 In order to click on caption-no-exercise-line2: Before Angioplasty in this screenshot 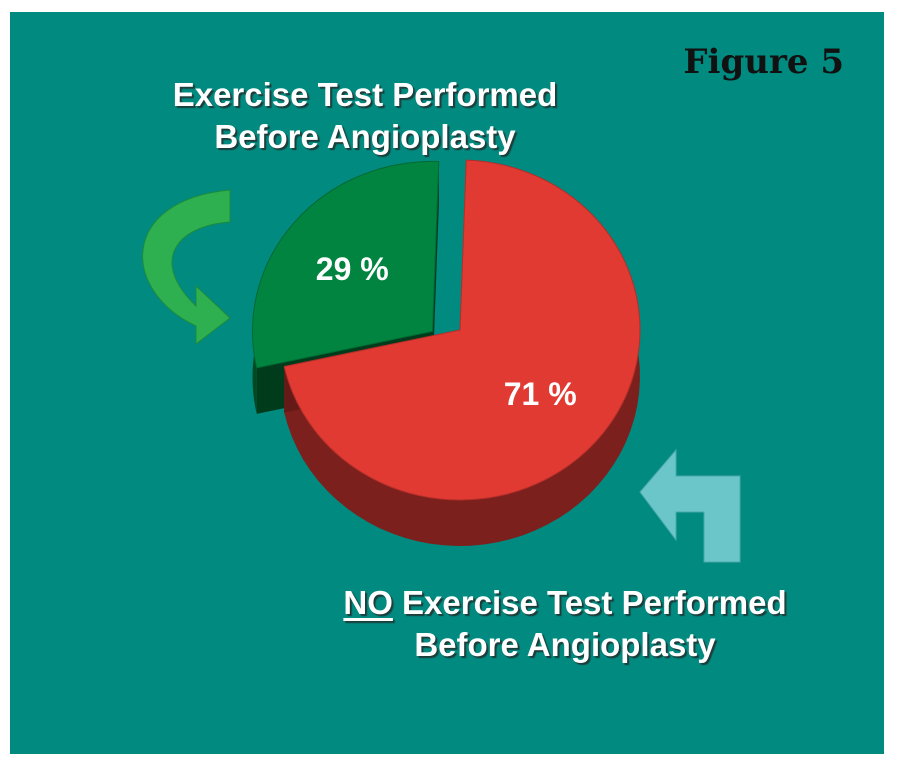, I will do `click(565, 644)`.